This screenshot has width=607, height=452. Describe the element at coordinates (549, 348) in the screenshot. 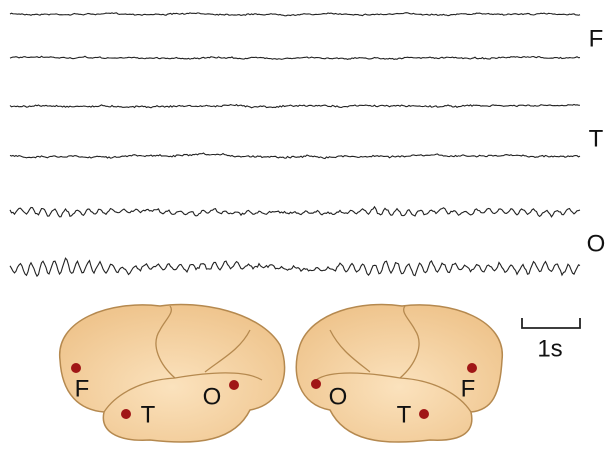

I see `scale-bar-label: 1s` at that location.